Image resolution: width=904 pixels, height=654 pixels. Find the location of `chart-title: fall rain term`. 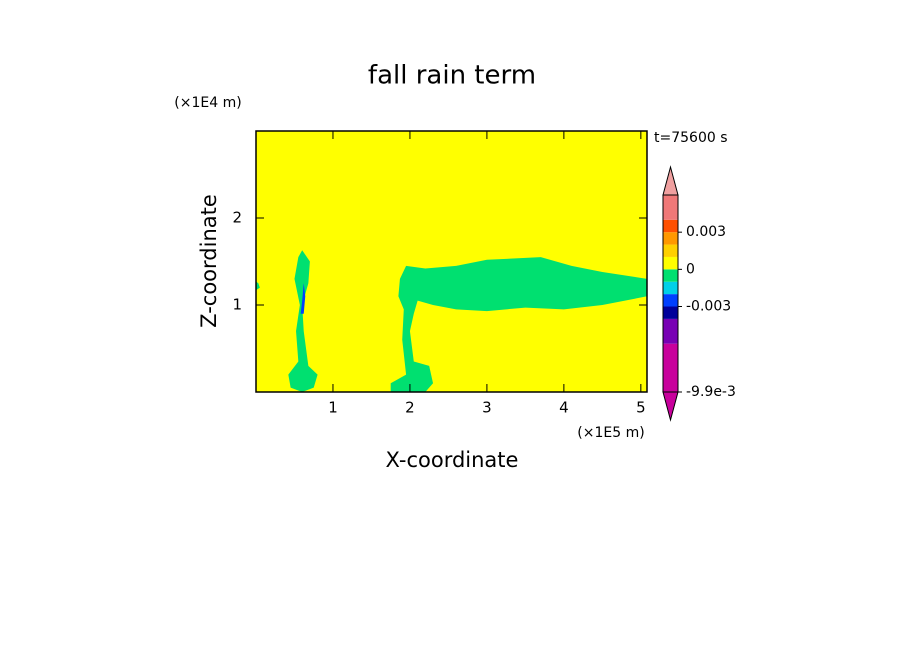

chart-title: fall rain term is located at coordinates (452, 76).